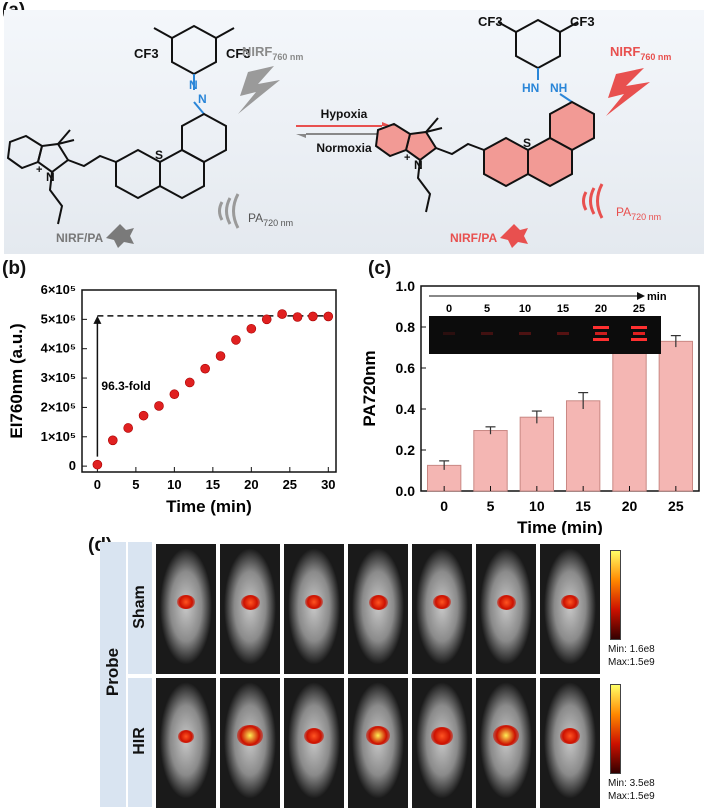 The height and width of the screenshot is (809, 709). I want to click on x-tick-label-b: 20, so click(251, 484).